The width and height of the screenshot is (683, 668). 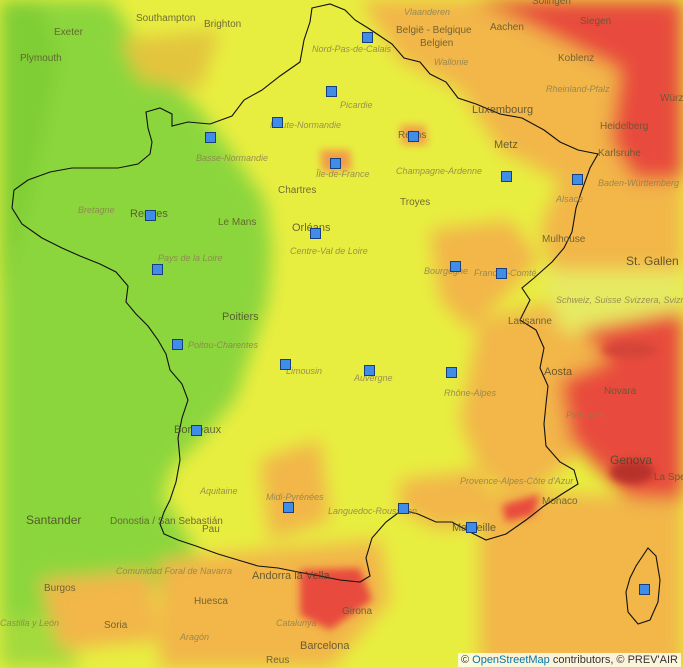 I want to click on place-label-vlaanderen: Vlaanderen, so click(x=427, y=12).